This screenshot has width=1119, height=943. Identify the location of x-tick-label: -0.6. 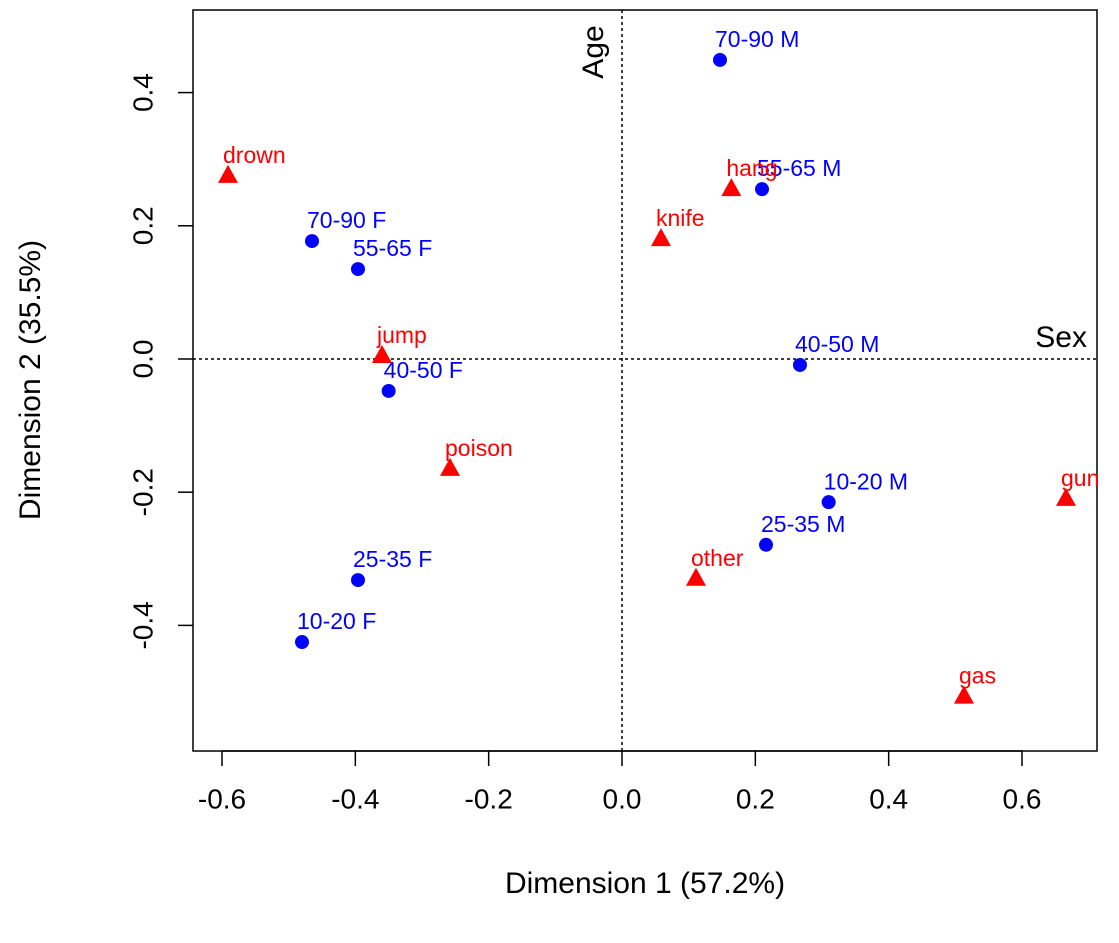
(222, 798).